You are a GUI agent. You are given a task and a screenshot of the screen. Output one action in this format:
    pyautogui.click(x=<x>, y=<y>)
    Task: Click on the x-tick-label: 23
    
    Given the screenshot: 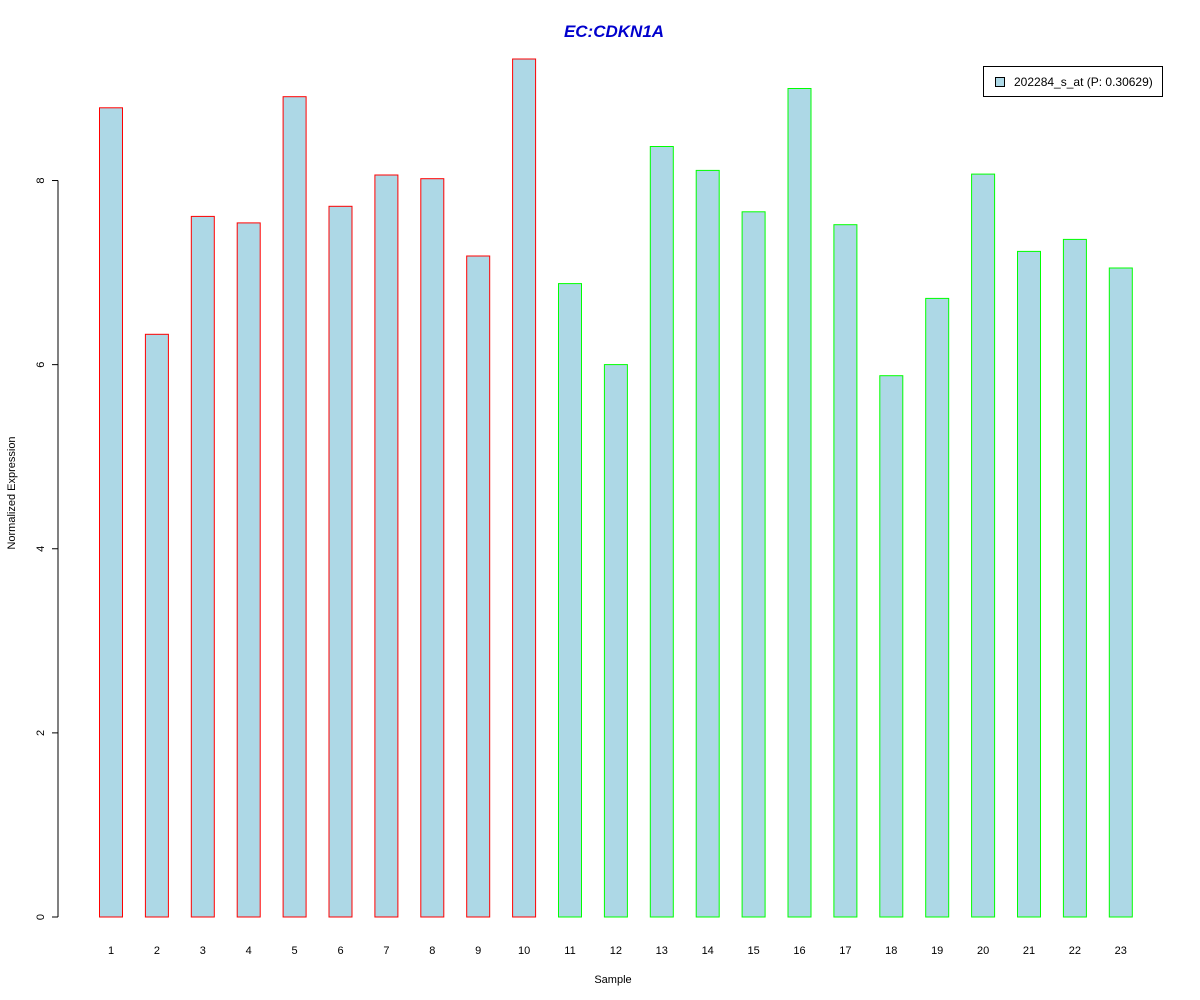 What is the action you would take?
    pyautogui.click(x=1121, y=951)
    